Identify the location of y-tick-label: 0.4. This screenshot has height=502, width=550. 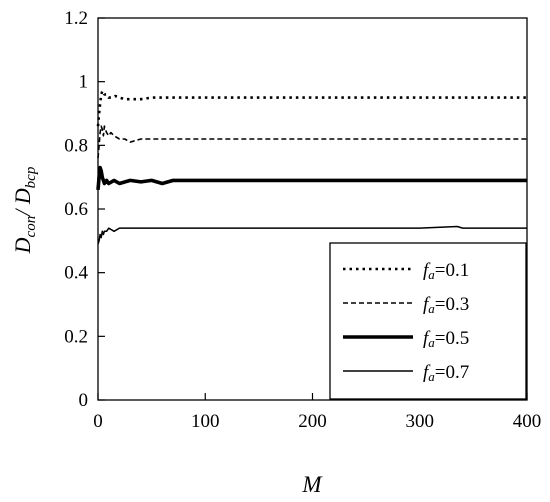
(76, 273).